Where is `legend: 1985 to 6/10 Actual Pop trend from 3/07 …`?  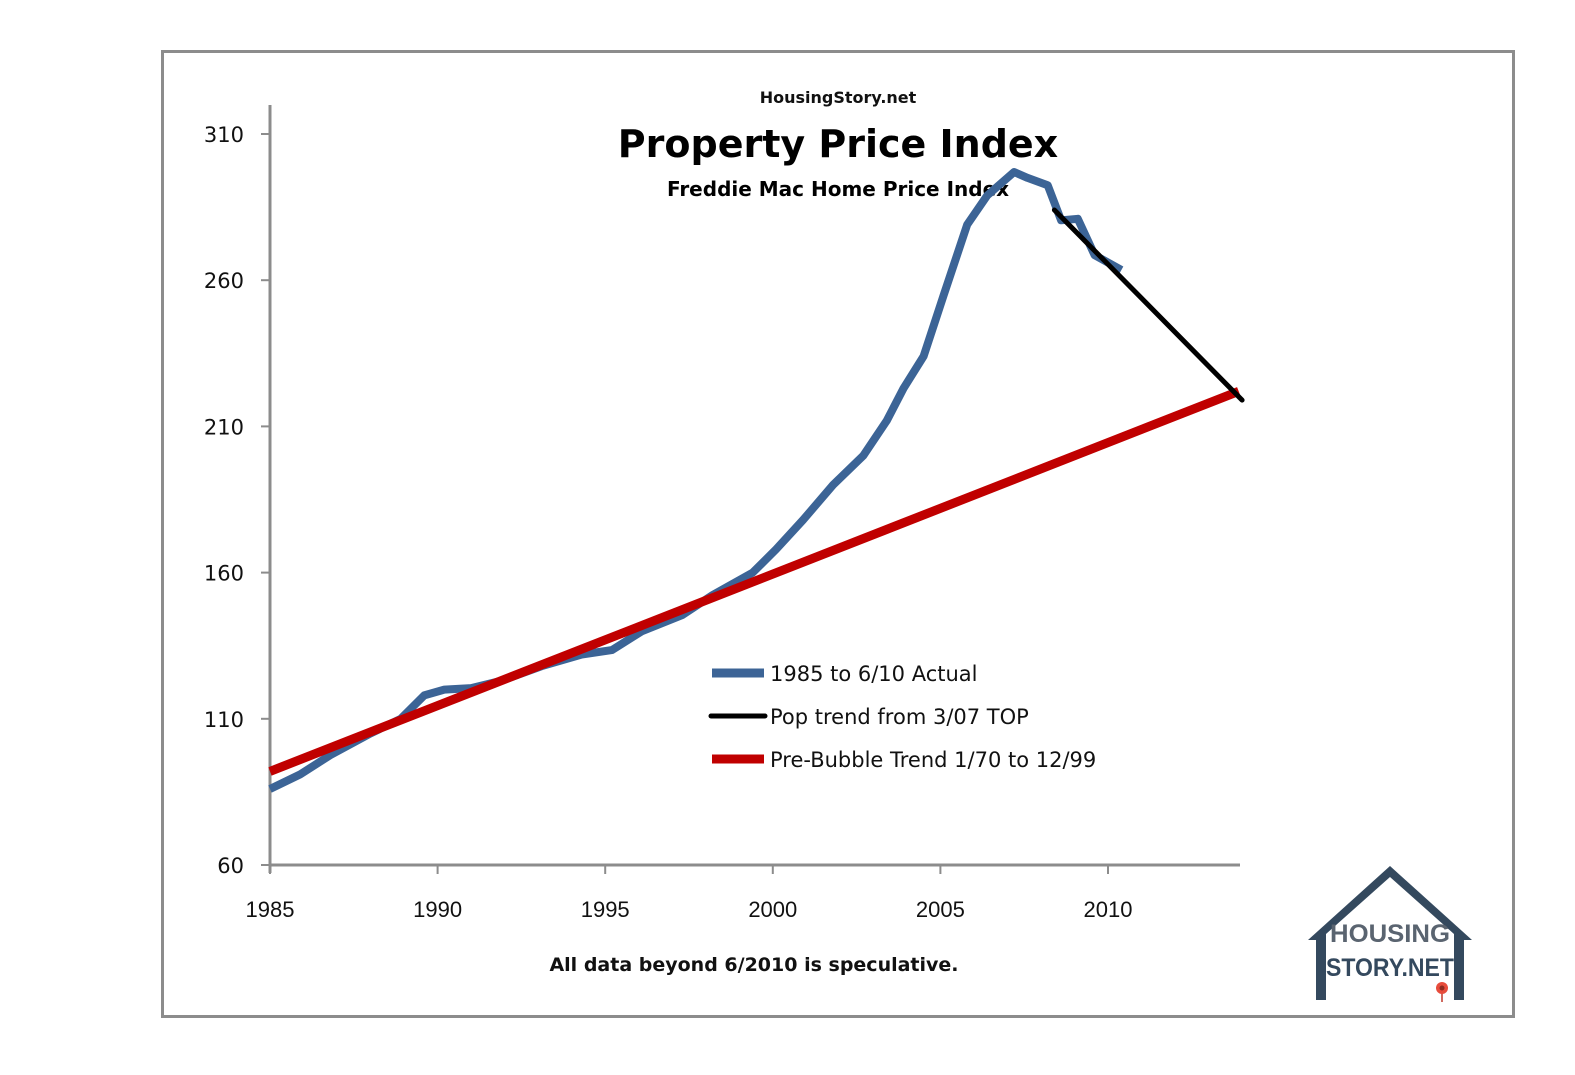
legend: 1985 to 6/10 Actual Pop trend from 3/07 … is located at coordinates (902, 717).